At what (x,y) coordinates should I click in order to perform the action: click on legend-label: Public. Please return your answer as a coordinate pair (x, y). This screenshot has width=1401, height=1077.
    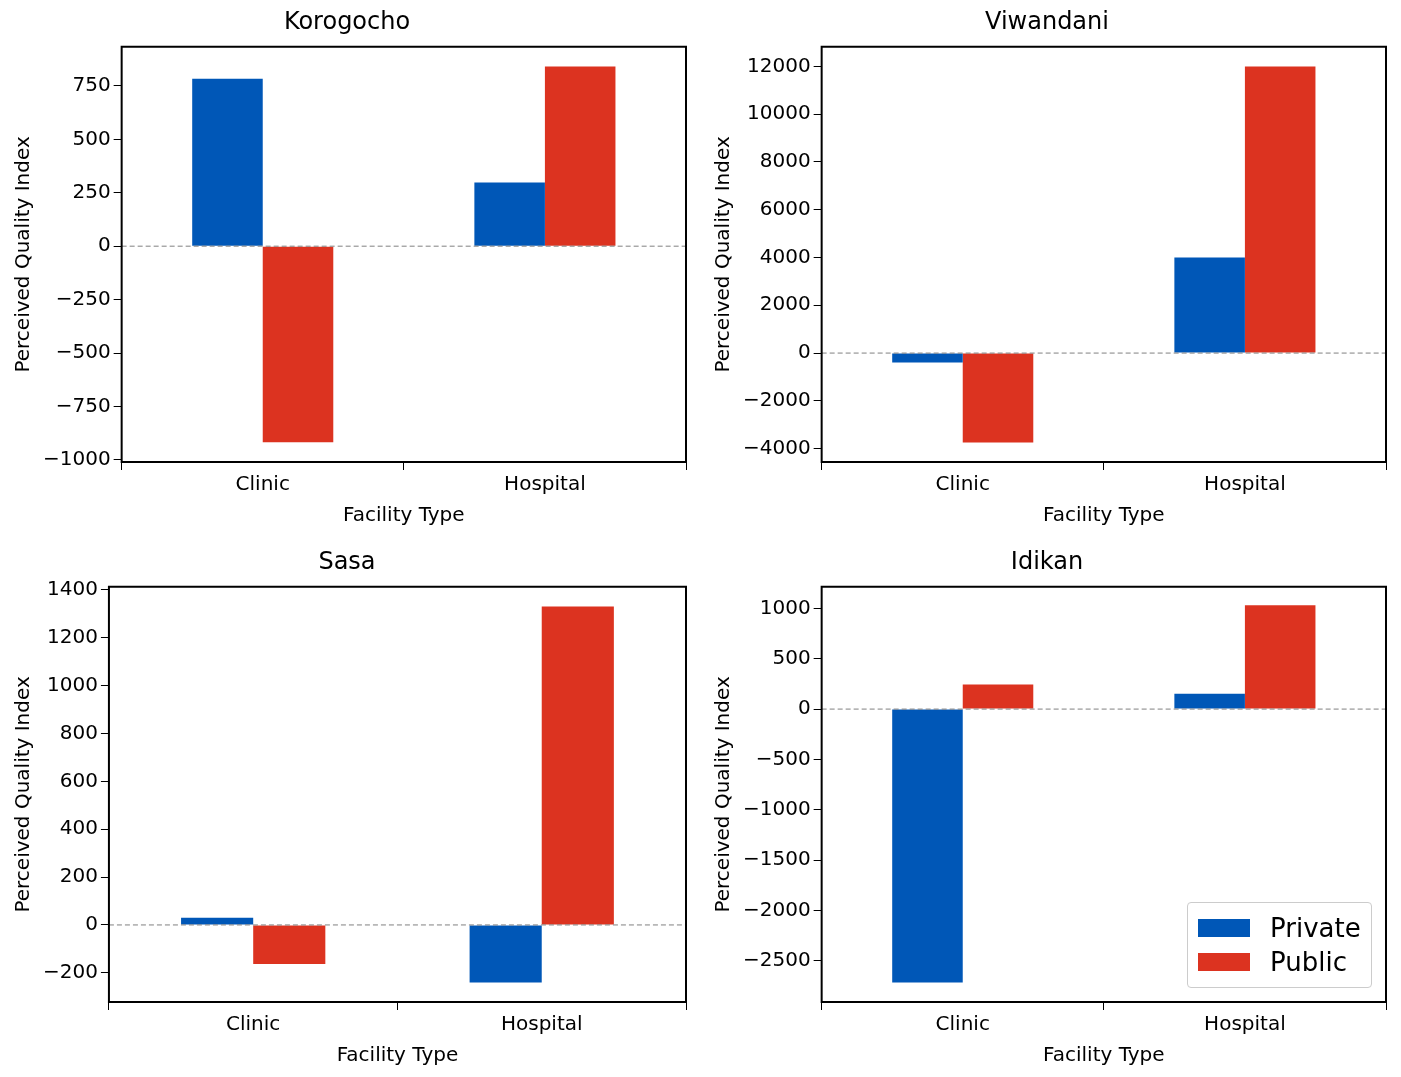
    Looking at the image, I should click on (1308, 962).